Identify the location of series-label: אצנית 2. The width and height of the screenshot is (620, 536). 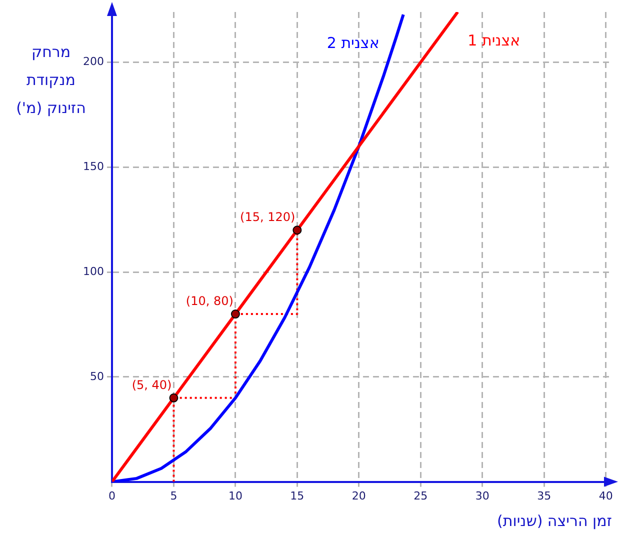
(353, 43).